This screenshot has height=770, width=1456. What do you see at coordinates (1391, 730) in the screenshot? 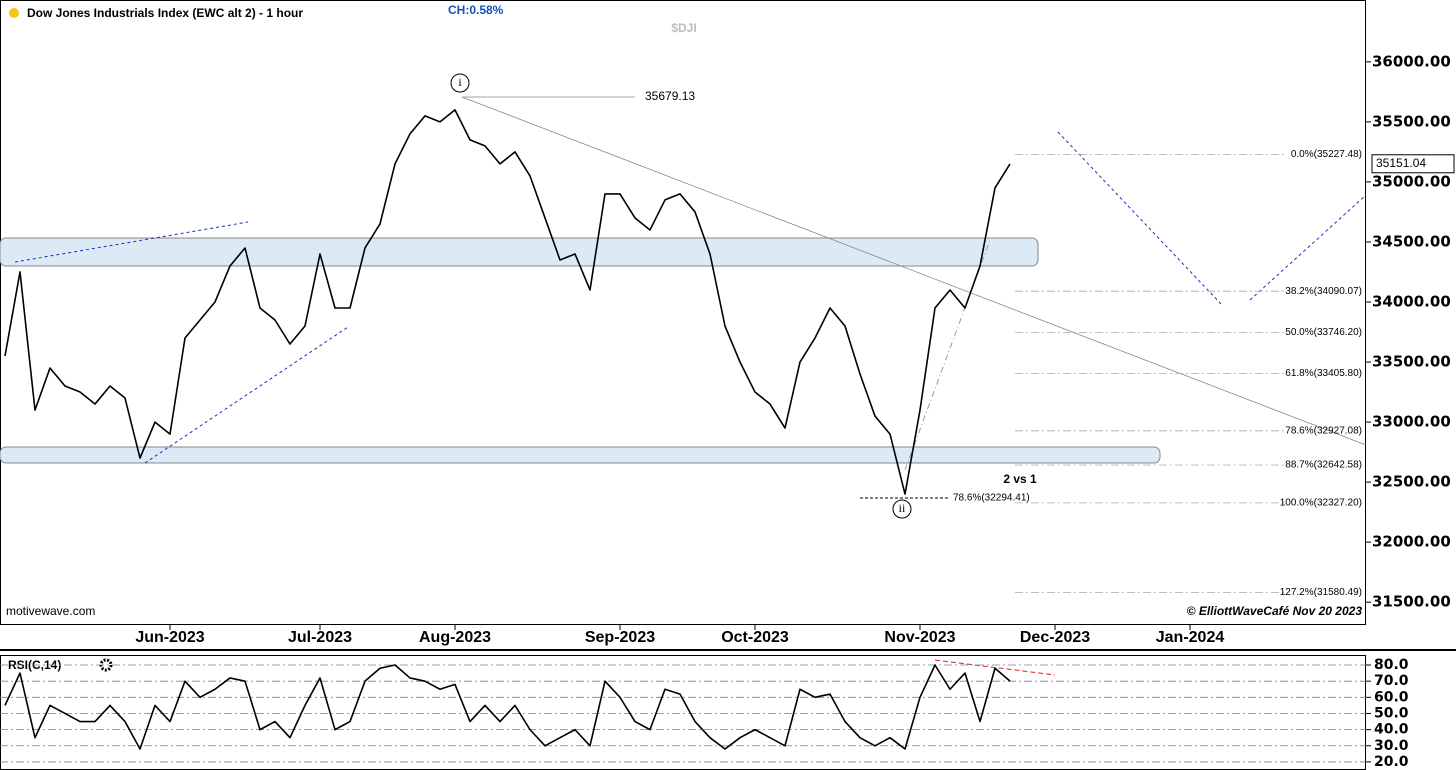
I see `y-tick-label: 40.0` at bounding box center [1391, 730].